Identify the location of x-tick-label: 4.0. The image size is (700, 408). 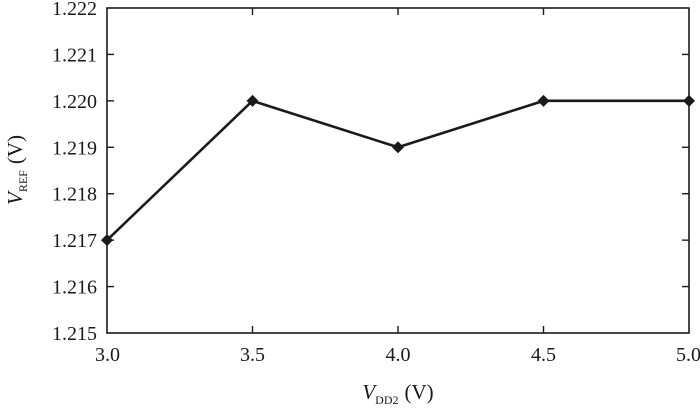
(398, 355).